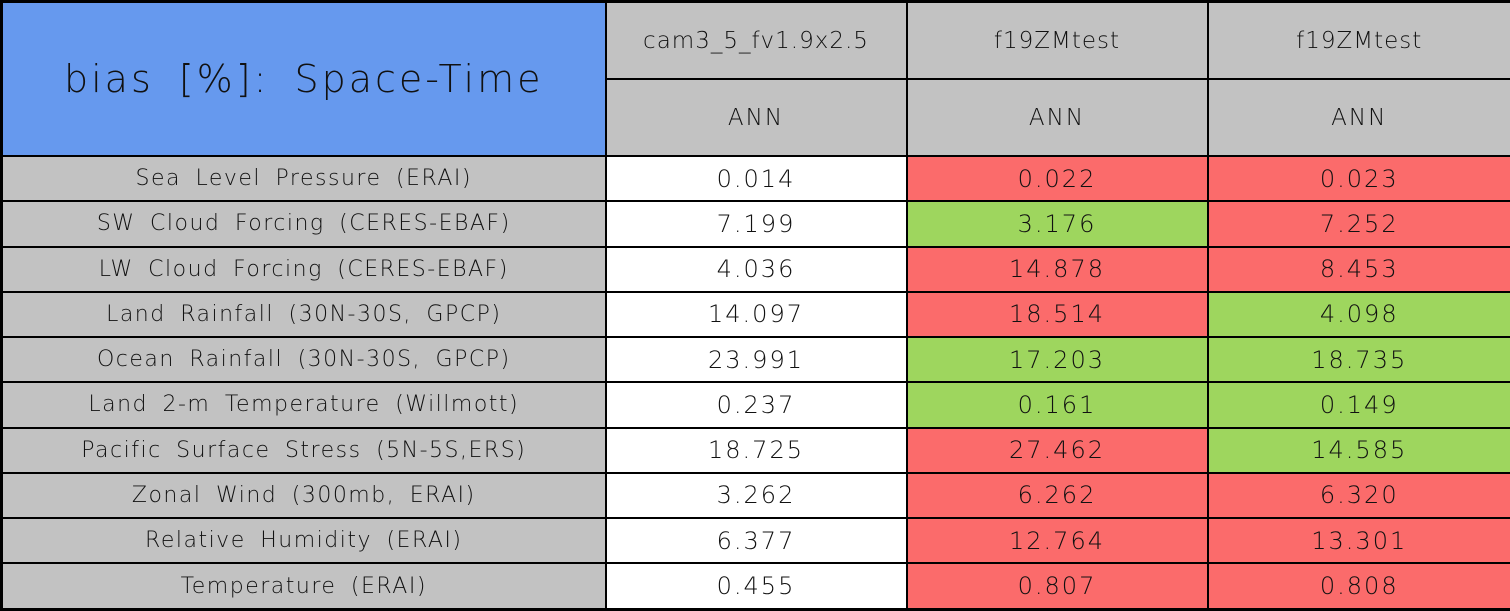  Describe the element at coordinates (303, 178) in the screenshot. I see `row-label: Sea Level Pressure (ERAI)` at that location.